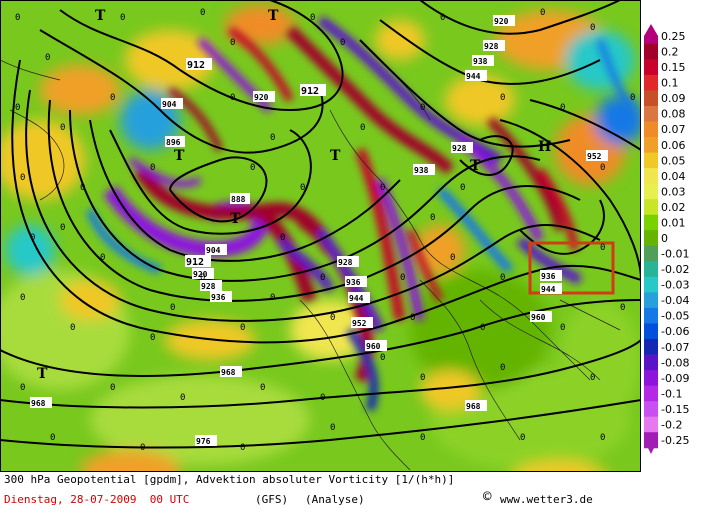 Image resolution: width=704 pixels, height=513 pixels. What do you see at coordinates (546, 499) in the screenshot?
I see `caption-credit: www.wetter3.de` at bounding box center [546, 499].